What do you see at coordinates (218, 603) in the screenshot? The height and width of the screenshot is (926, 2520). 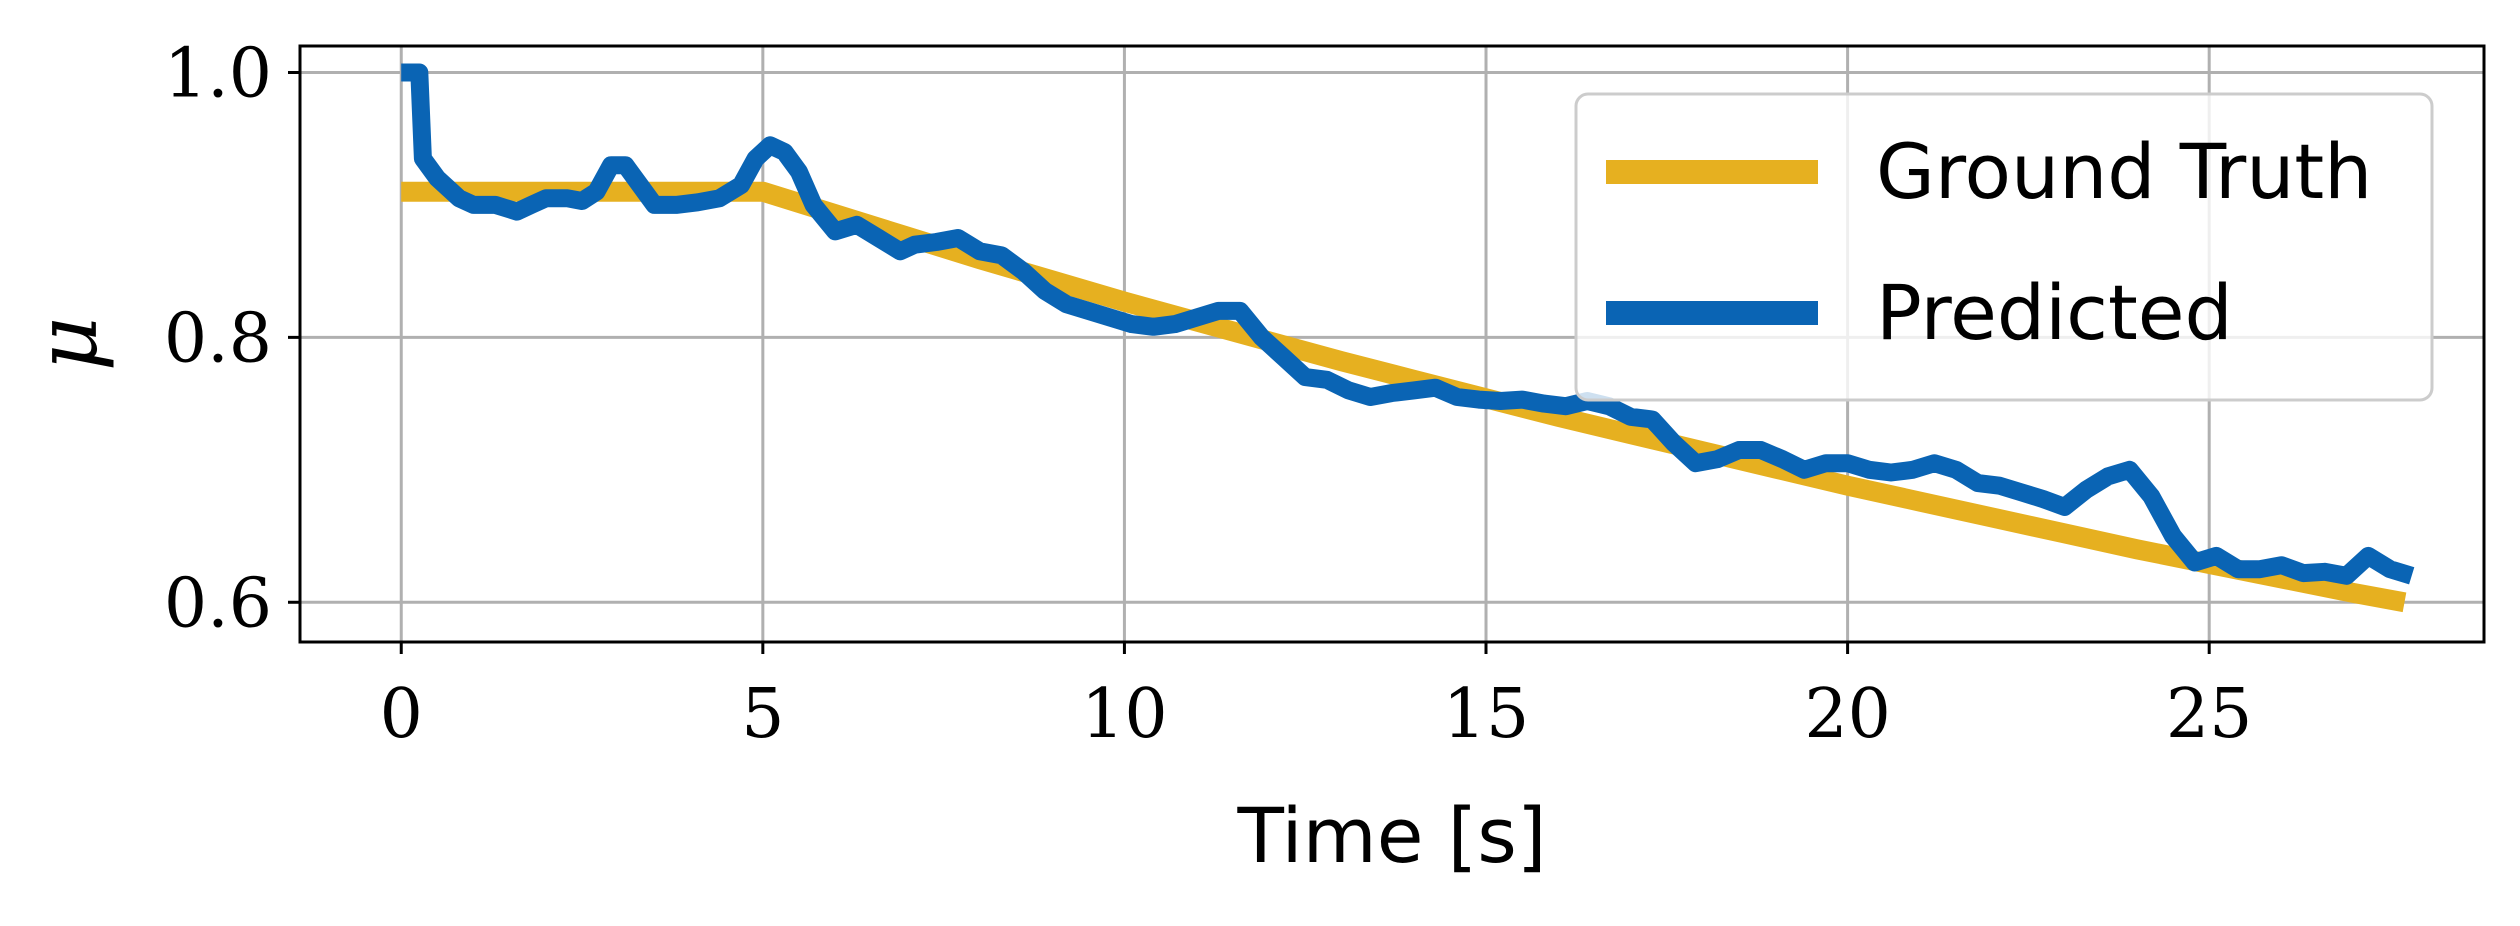 I see `y-tick-label: 0.6` at bounding box center [218, 603].